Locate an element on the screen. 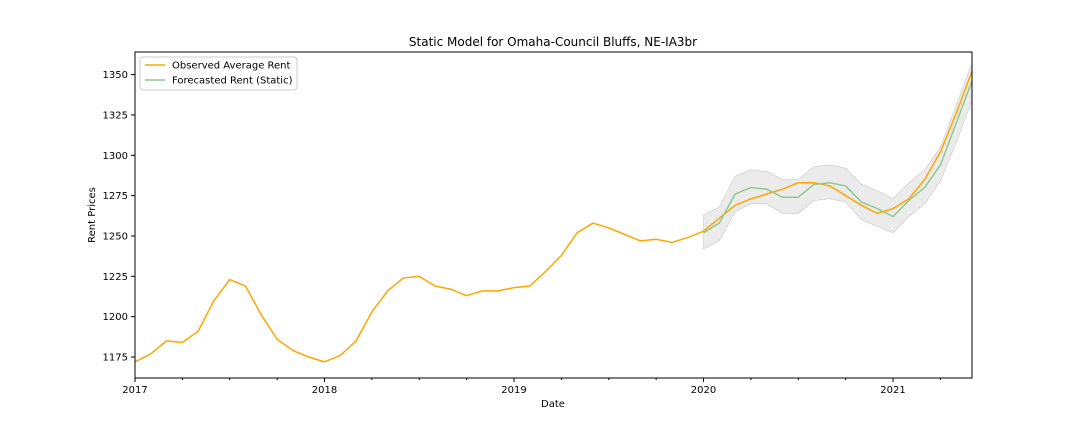  x-tick-label: 2021 is located at coordinates (892, 390).